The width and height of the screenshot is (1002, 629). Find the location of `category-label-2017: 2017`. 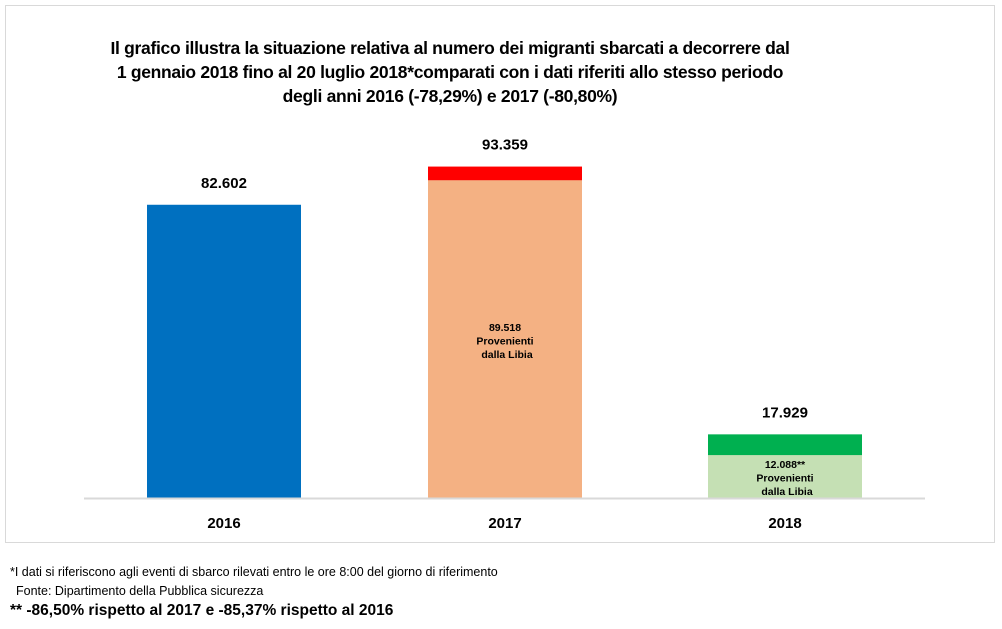

category-label-2017: 2017 is located at coordinates (504, 523).